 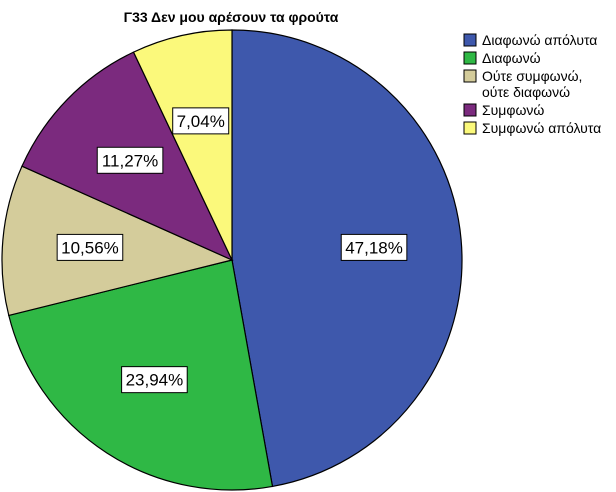 I want to click on legend-label: Διαφωνώ, so click(x=511, y=58).